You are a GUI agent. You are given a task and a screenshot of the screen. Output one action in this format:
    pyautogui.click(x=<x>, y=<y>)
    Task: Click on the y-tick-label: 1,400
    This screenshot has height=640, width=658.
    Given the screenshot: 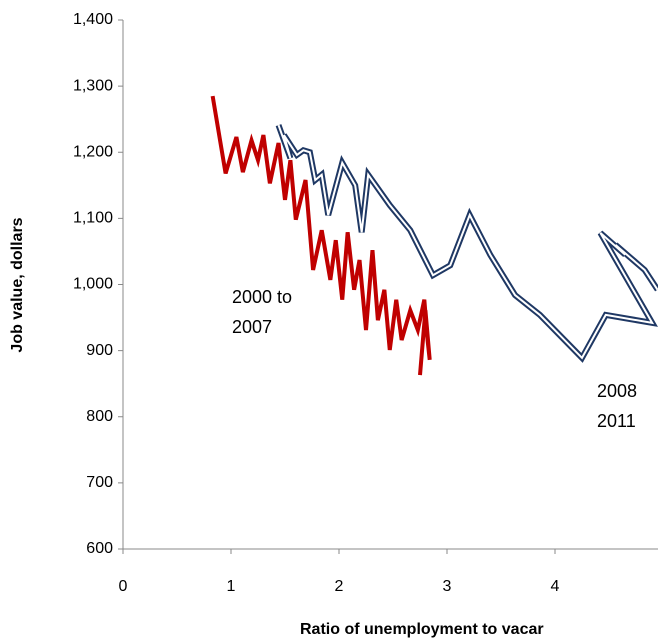 What is the action you would take?
    pyautogui.click(x=93, y=19)
    